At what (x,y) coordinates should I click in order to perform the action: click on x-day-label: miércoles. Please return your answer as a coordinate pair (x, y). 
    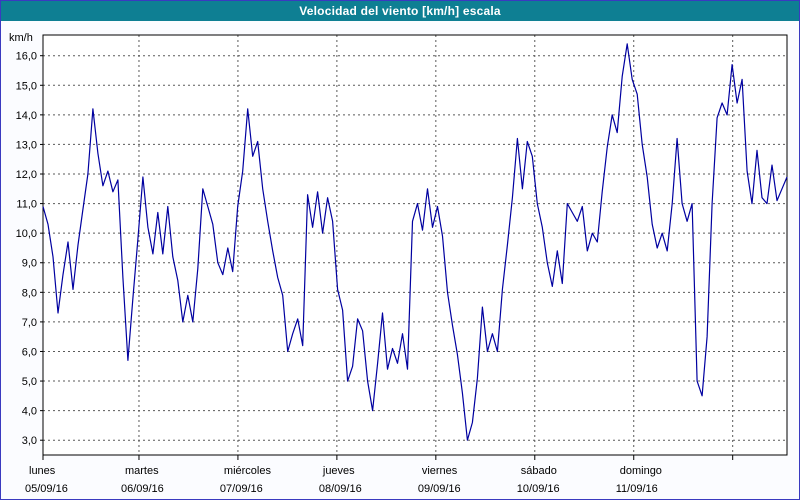
    Looking at the image, I should click on (248, 471).